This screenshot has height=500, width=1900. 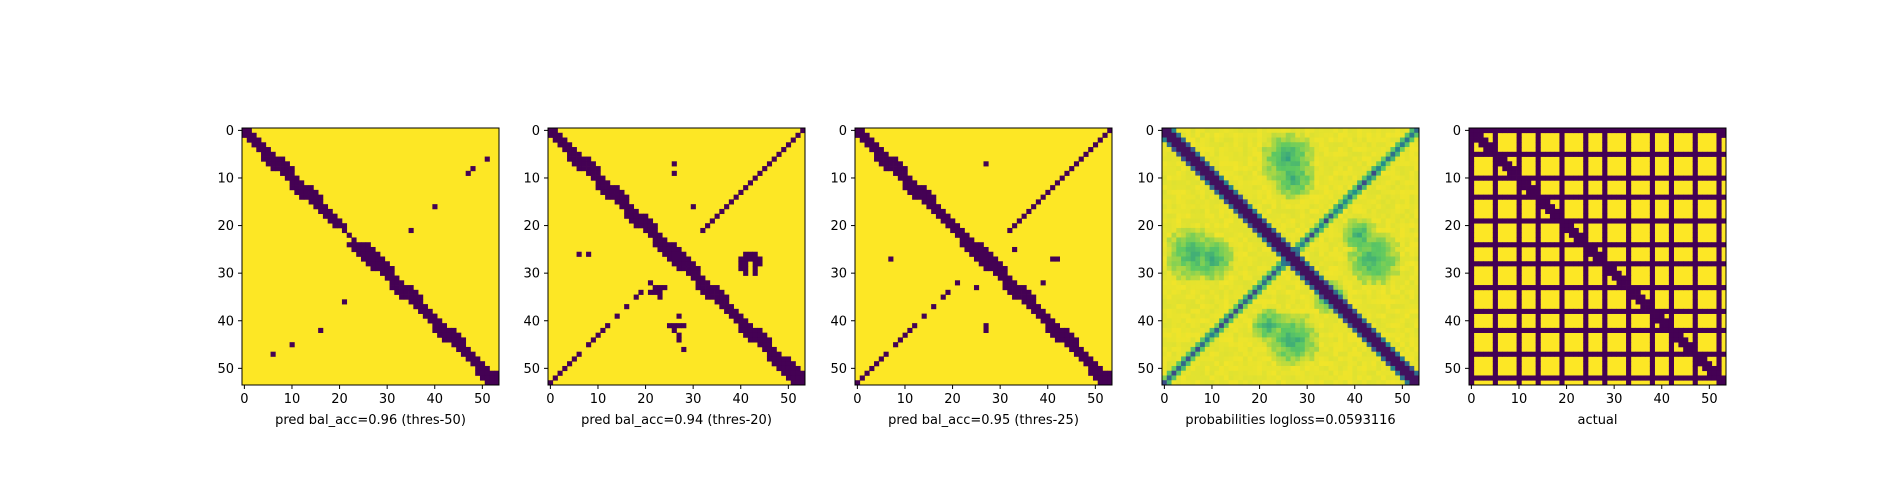 What do you see at coordinates (1047, 399) in the screenshot?
I see `x-tick-label: 40` at bounding box center [1047, 399].